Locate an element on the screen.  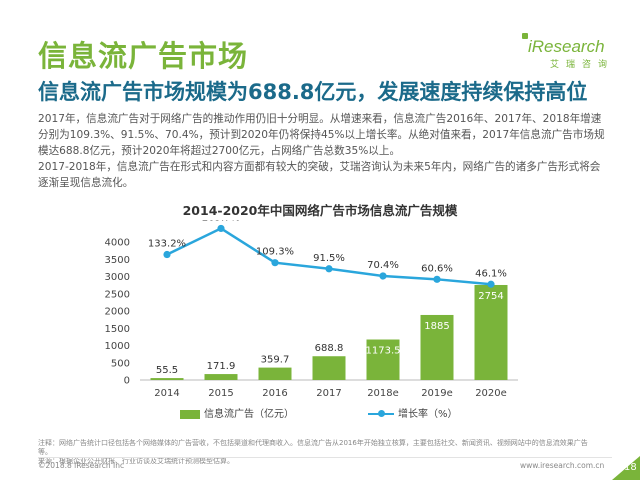
y-tick-label: 1000 is located at coordinates (117, 346).